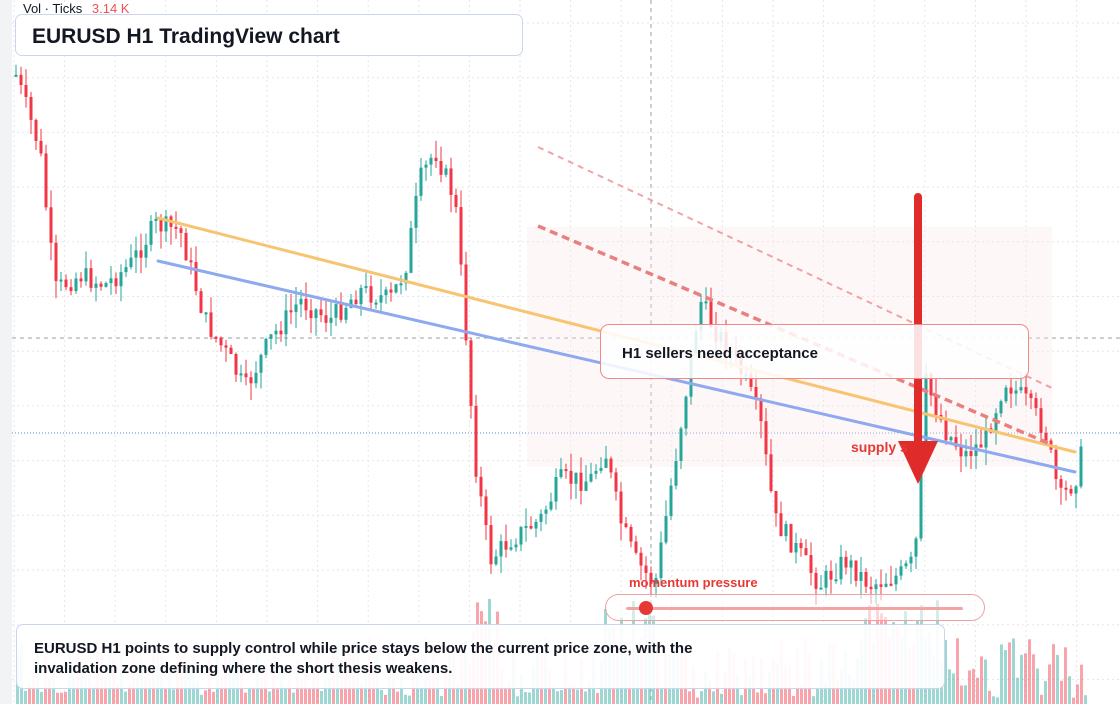 This screenshot has height=704, width=1120. I want to click on momentum-knob, so click(646, 608).